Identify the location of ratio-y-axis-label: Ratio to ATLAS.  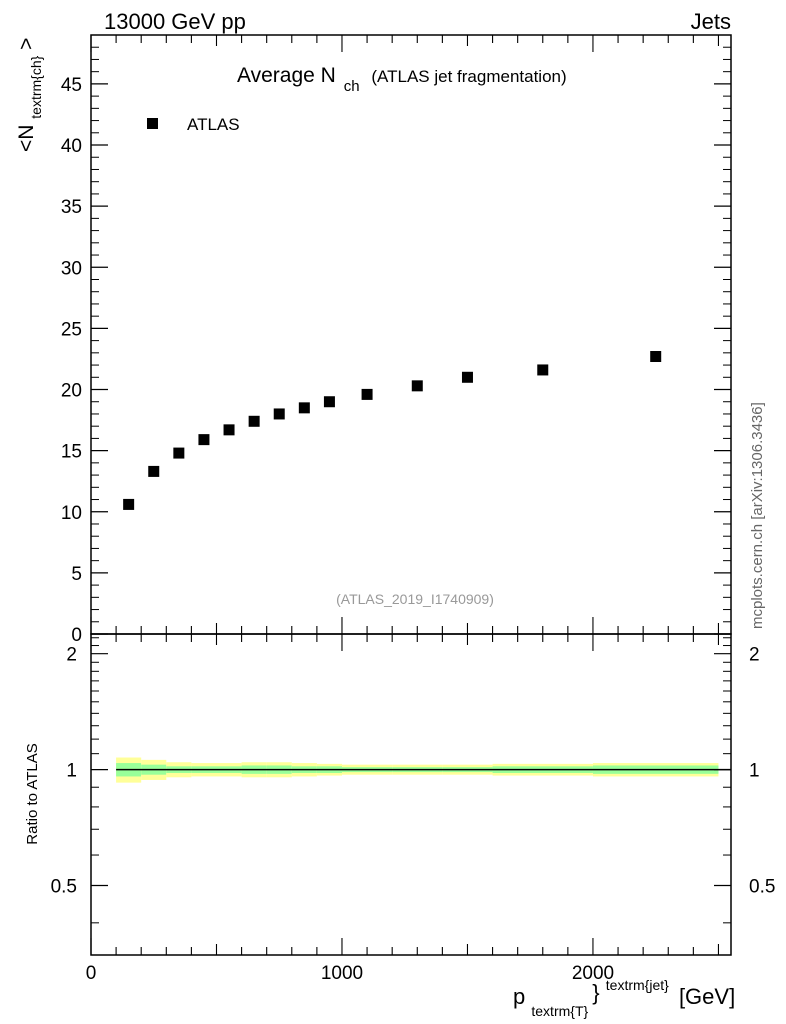
(32, 793).